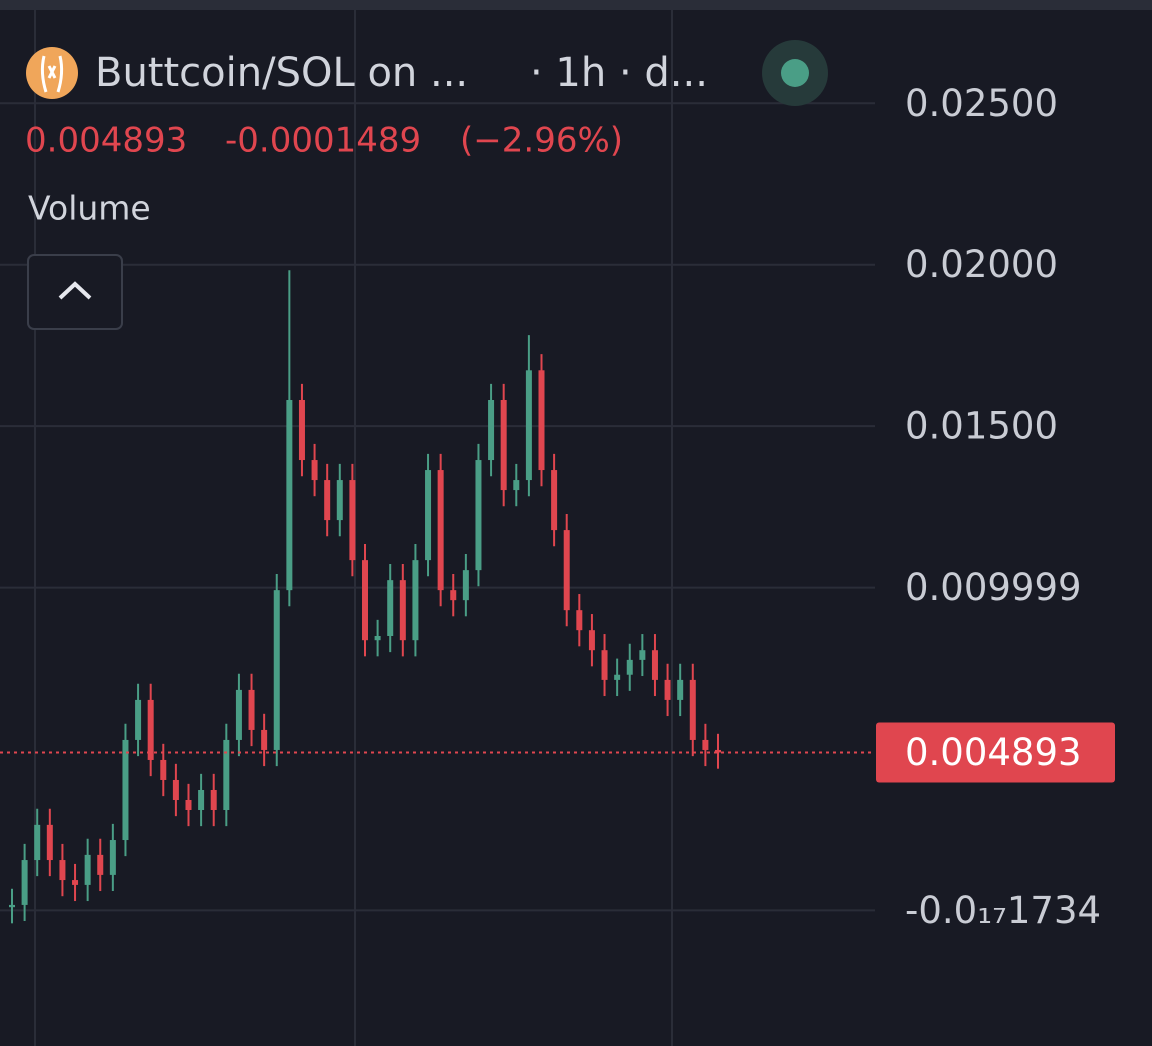  I want to click on price-label: 0.004893, so click(993, 752).